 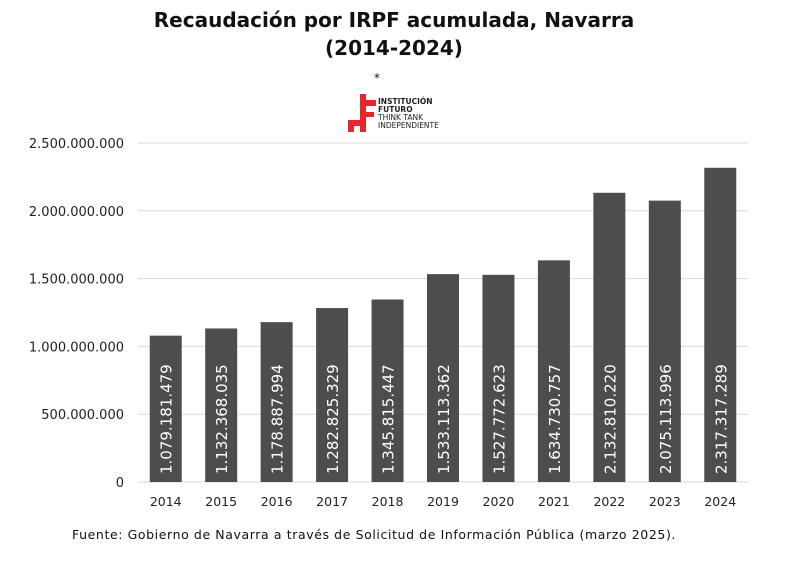 I want to click on y-tick-label: 1.500.000.000, so click(x=76, y=280).